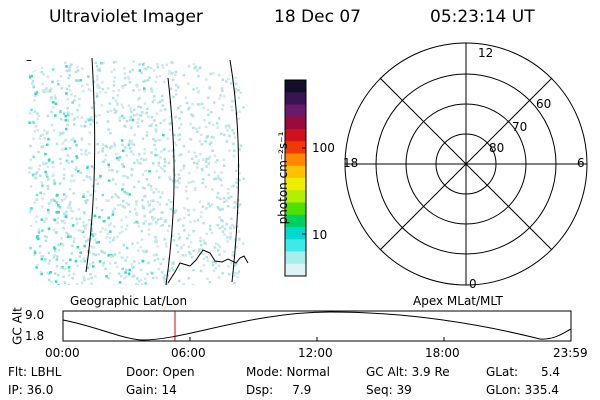  What do you see at coordinates (90, 165) in the screenshot?
I see `meridian-line` at bounding box center [90, 165].